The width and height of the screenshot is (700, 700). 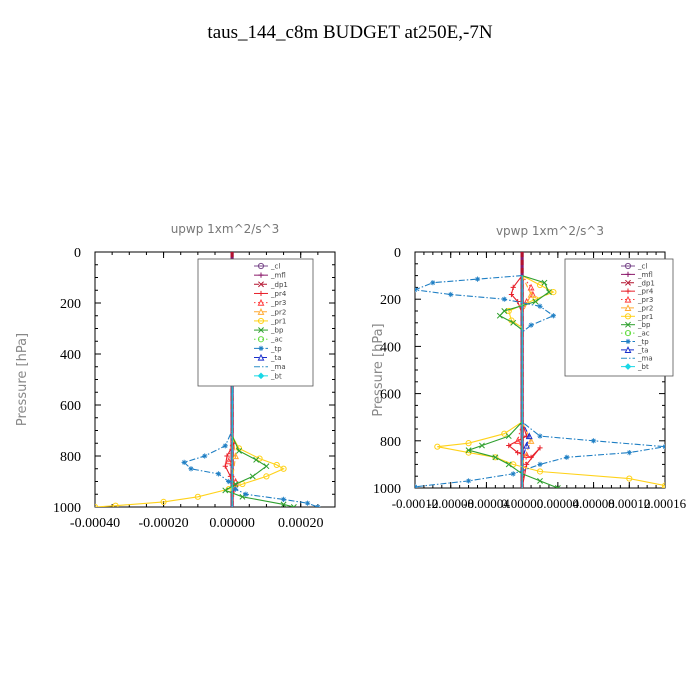 I want to click on x-tick-label: 0.00004, so click(x=558, y=503).